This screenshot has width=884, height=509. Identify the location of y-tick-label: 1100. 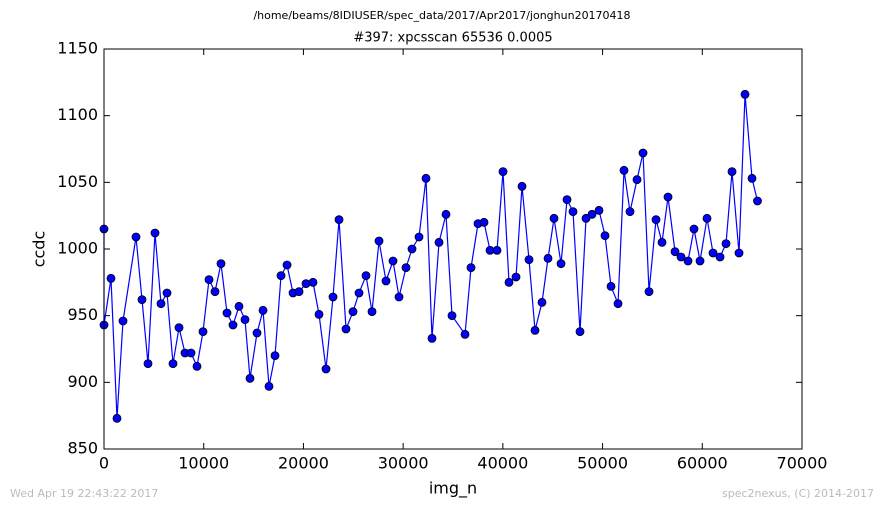
(77, 114).